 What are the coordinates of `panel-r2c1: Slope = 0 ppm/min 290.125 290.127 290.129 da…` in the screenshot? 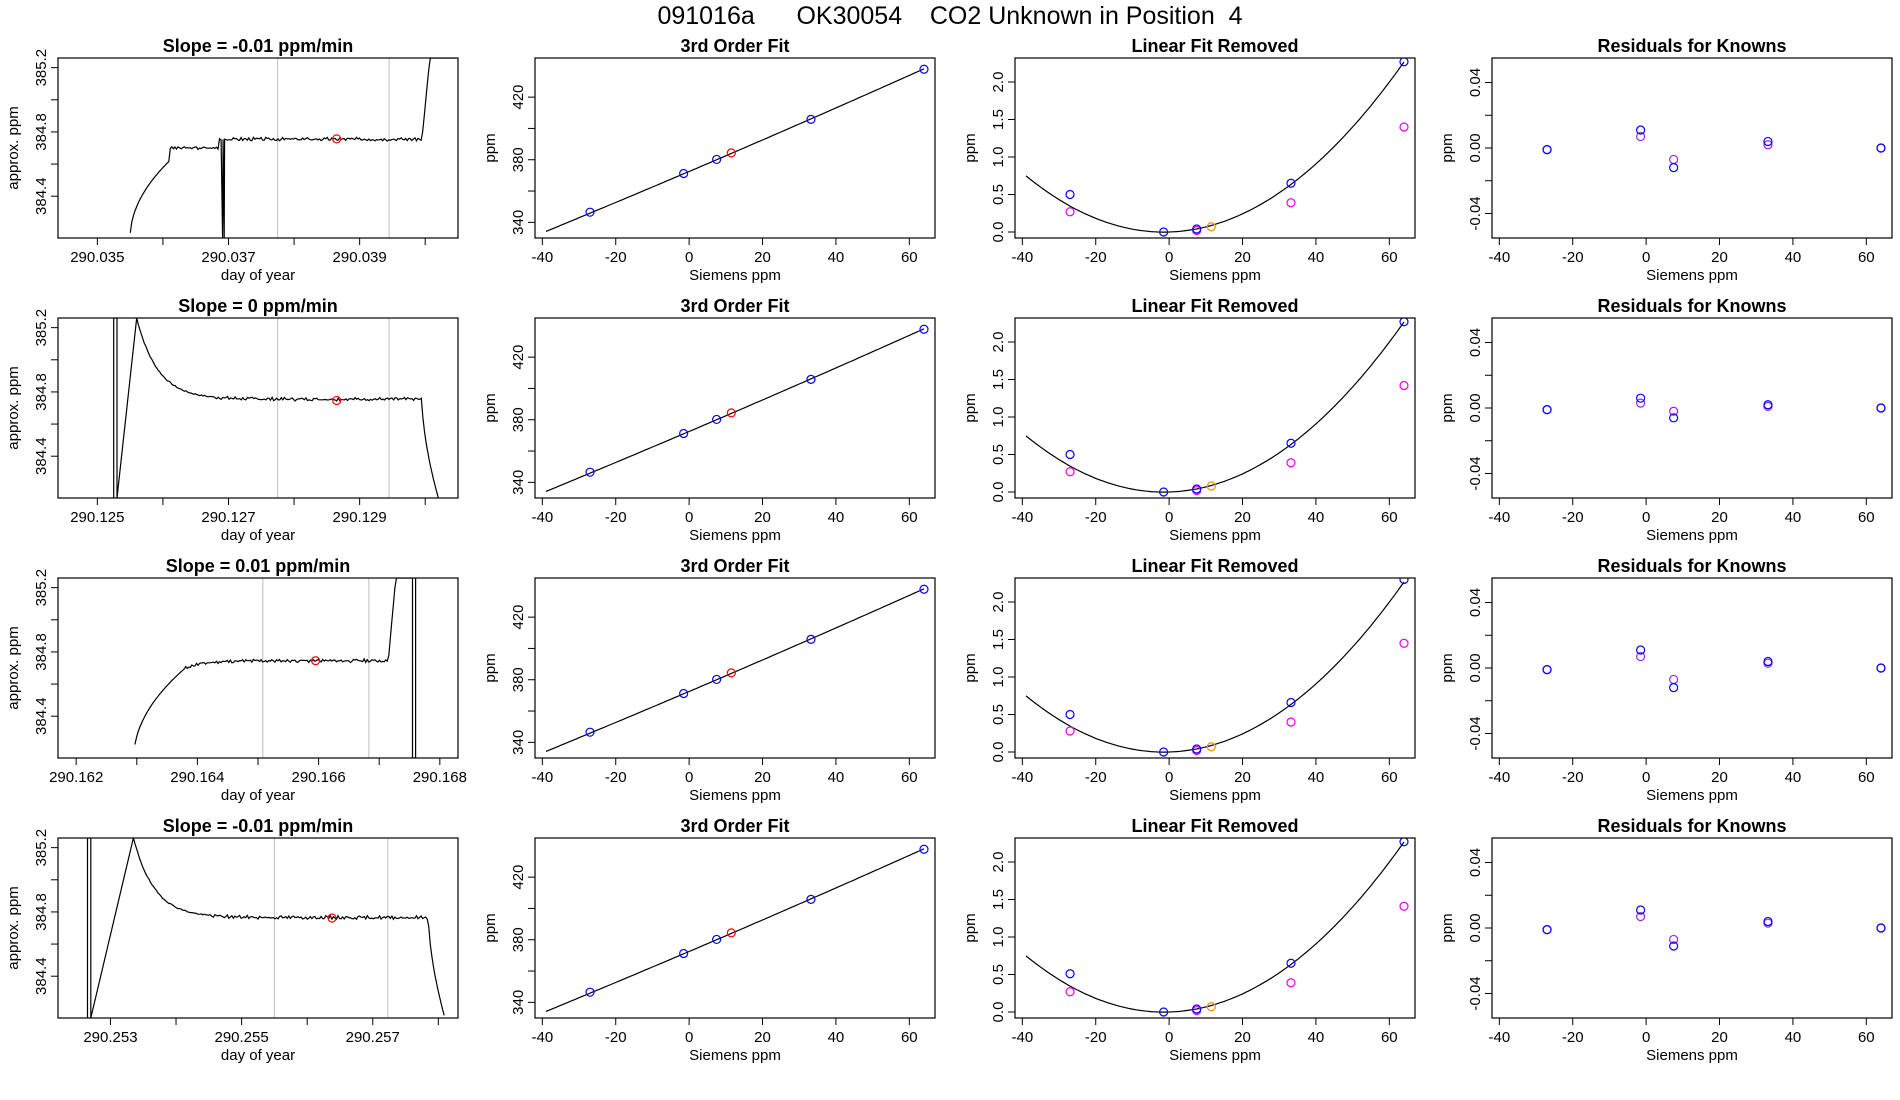 It's located at (232, 420).